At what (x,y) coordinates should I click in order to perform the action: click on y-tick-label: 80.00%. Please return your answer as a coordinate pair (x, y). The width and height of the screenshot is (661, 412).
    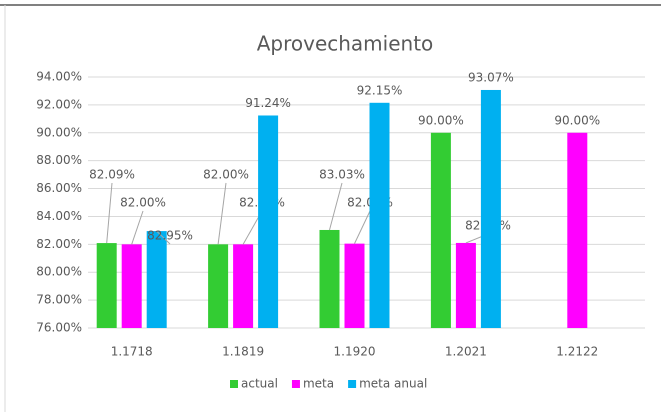
    Looking at the image, I should click on (59, 272).